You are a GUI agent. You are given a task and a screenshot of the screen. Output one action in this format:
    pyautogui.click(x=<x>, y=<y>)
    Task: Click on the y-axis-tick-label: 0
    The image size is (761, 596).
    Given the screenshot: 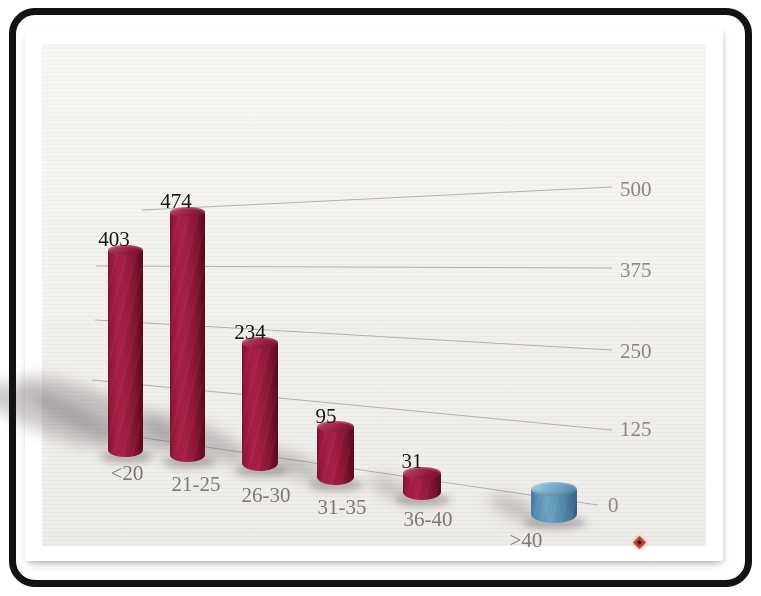 What is the action you would take?
    pyautogui.click(x=613, y=505)
    